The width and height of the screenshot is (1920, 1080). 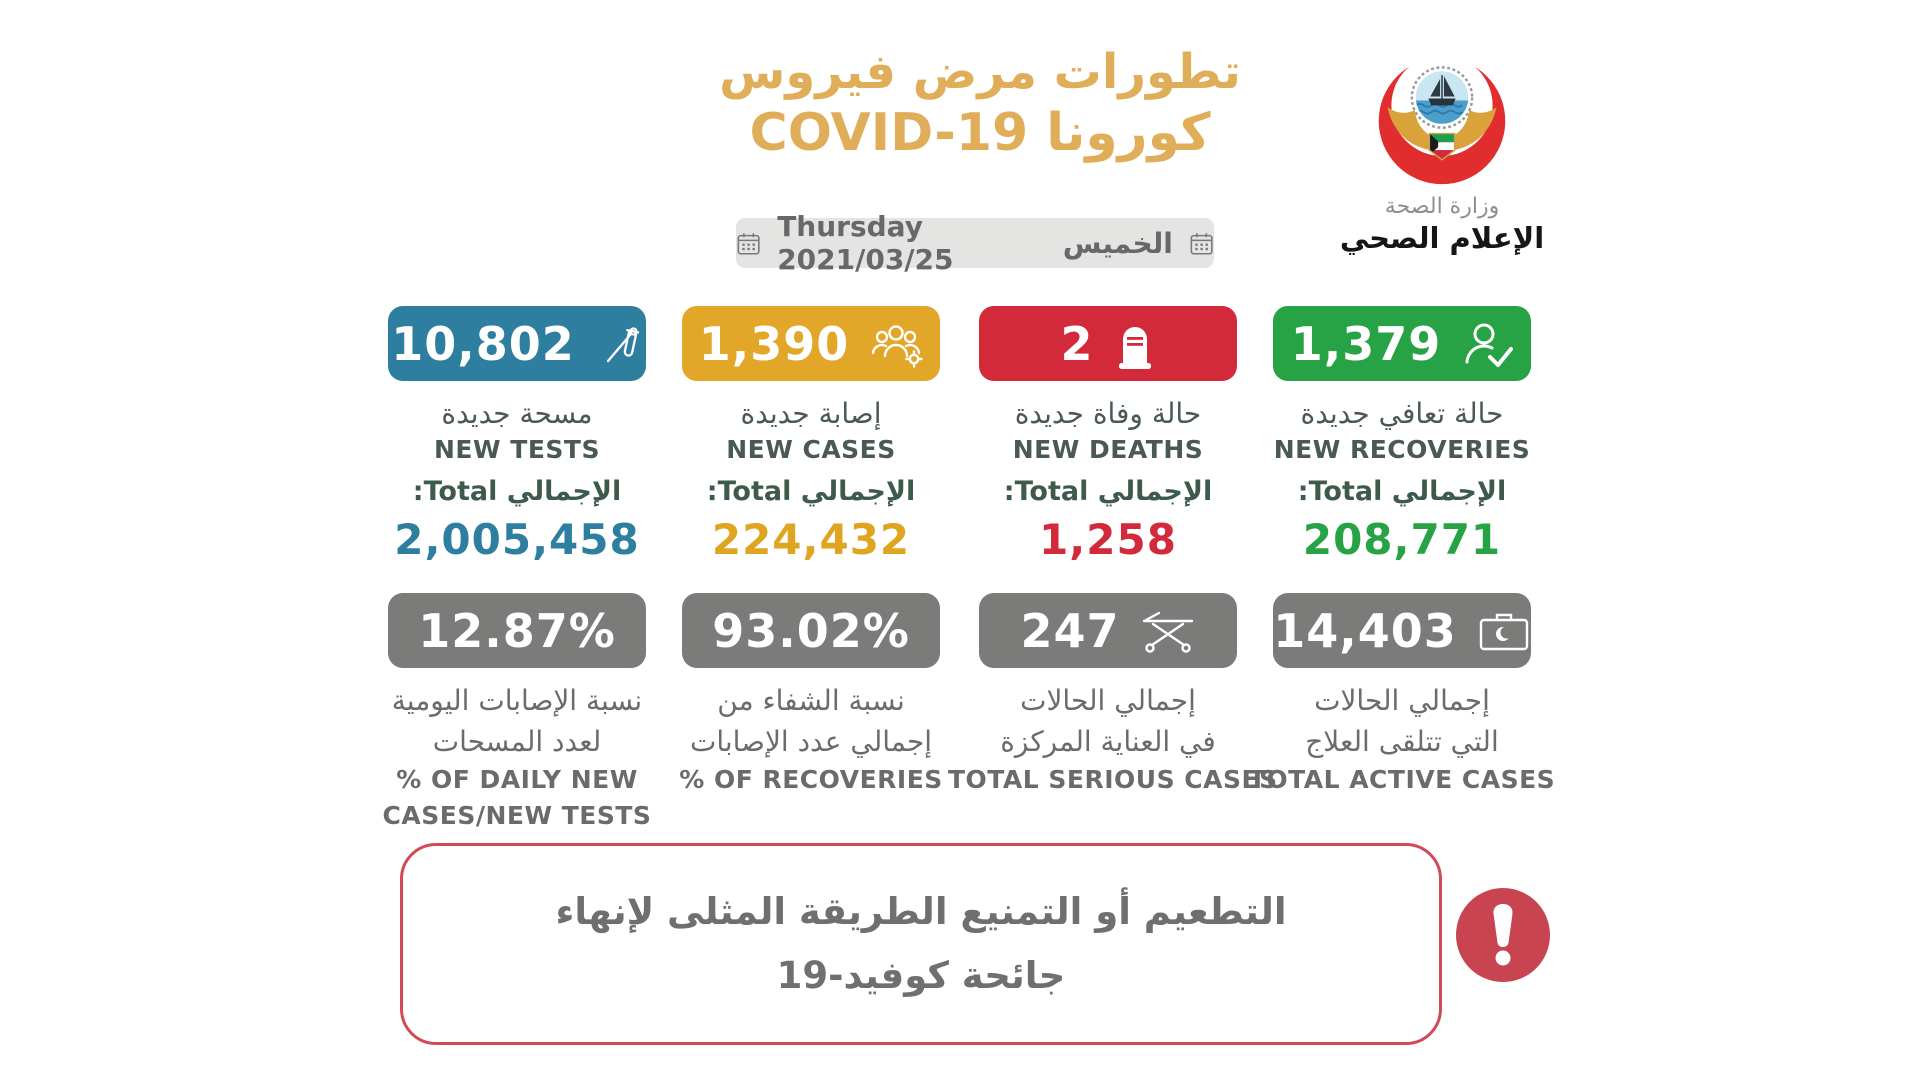 What do you see at coordinates (811, 413) in the screenshot?
I see `new-cases-label-ar: إصابة جديدة` at bounding box center [811, 413].